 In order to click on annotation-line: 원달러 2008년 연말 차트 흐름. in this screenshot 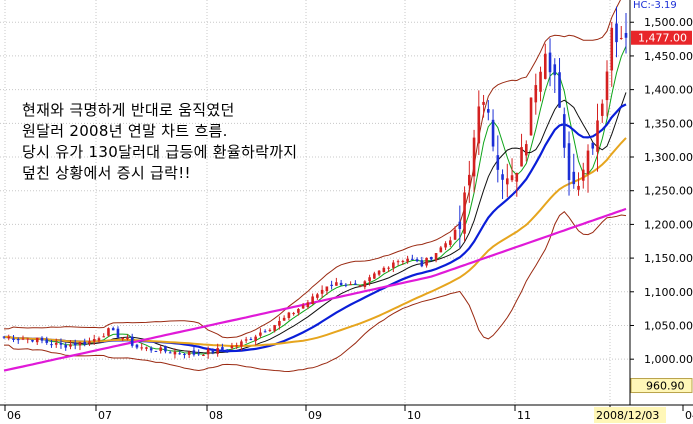, I will do `click(125, 131)`.